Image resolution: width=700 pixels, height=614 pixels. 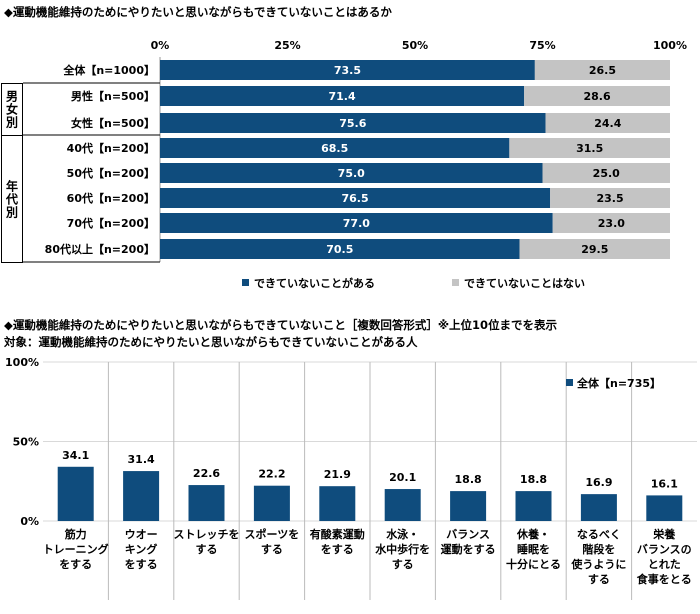 I want to click on data-label: 25.0, so click(x=606, y=173).